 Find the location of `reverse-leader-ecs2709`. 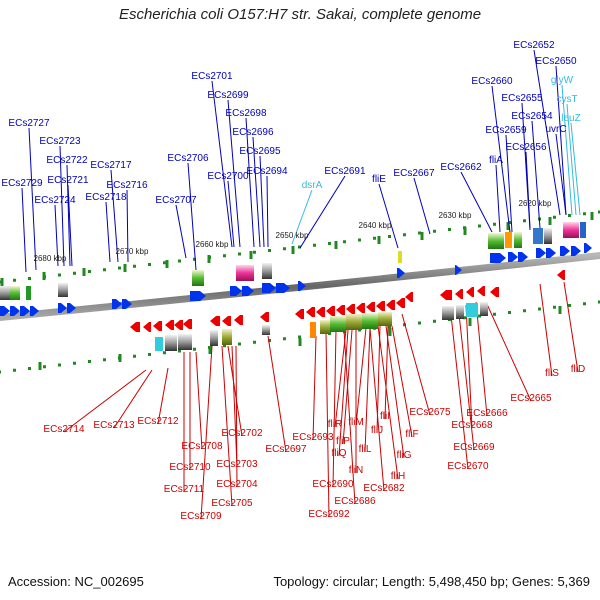

reverse-leader-ecs2709 is located at coordinates (206, 432).